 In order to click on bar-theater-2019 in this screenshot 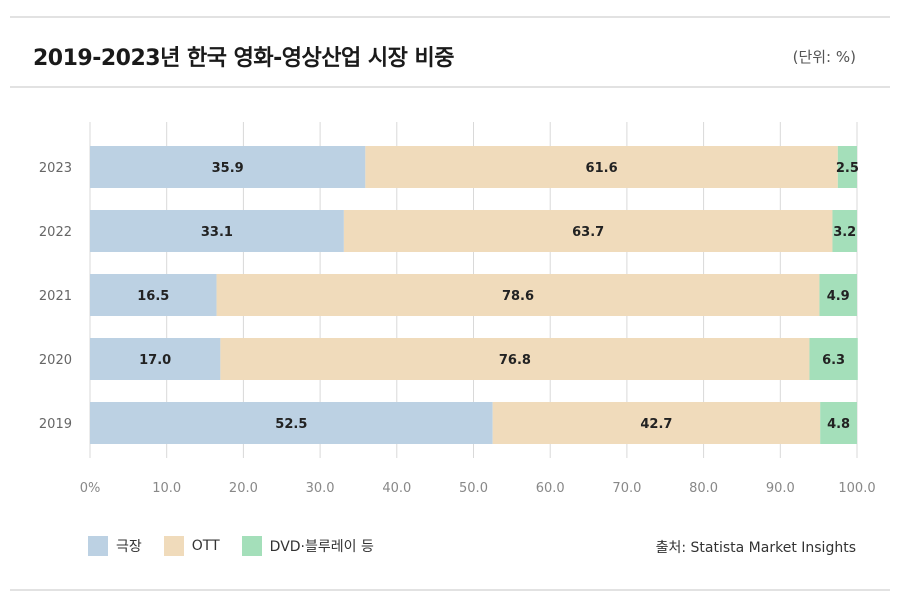, I will do `click(291, 423)`.